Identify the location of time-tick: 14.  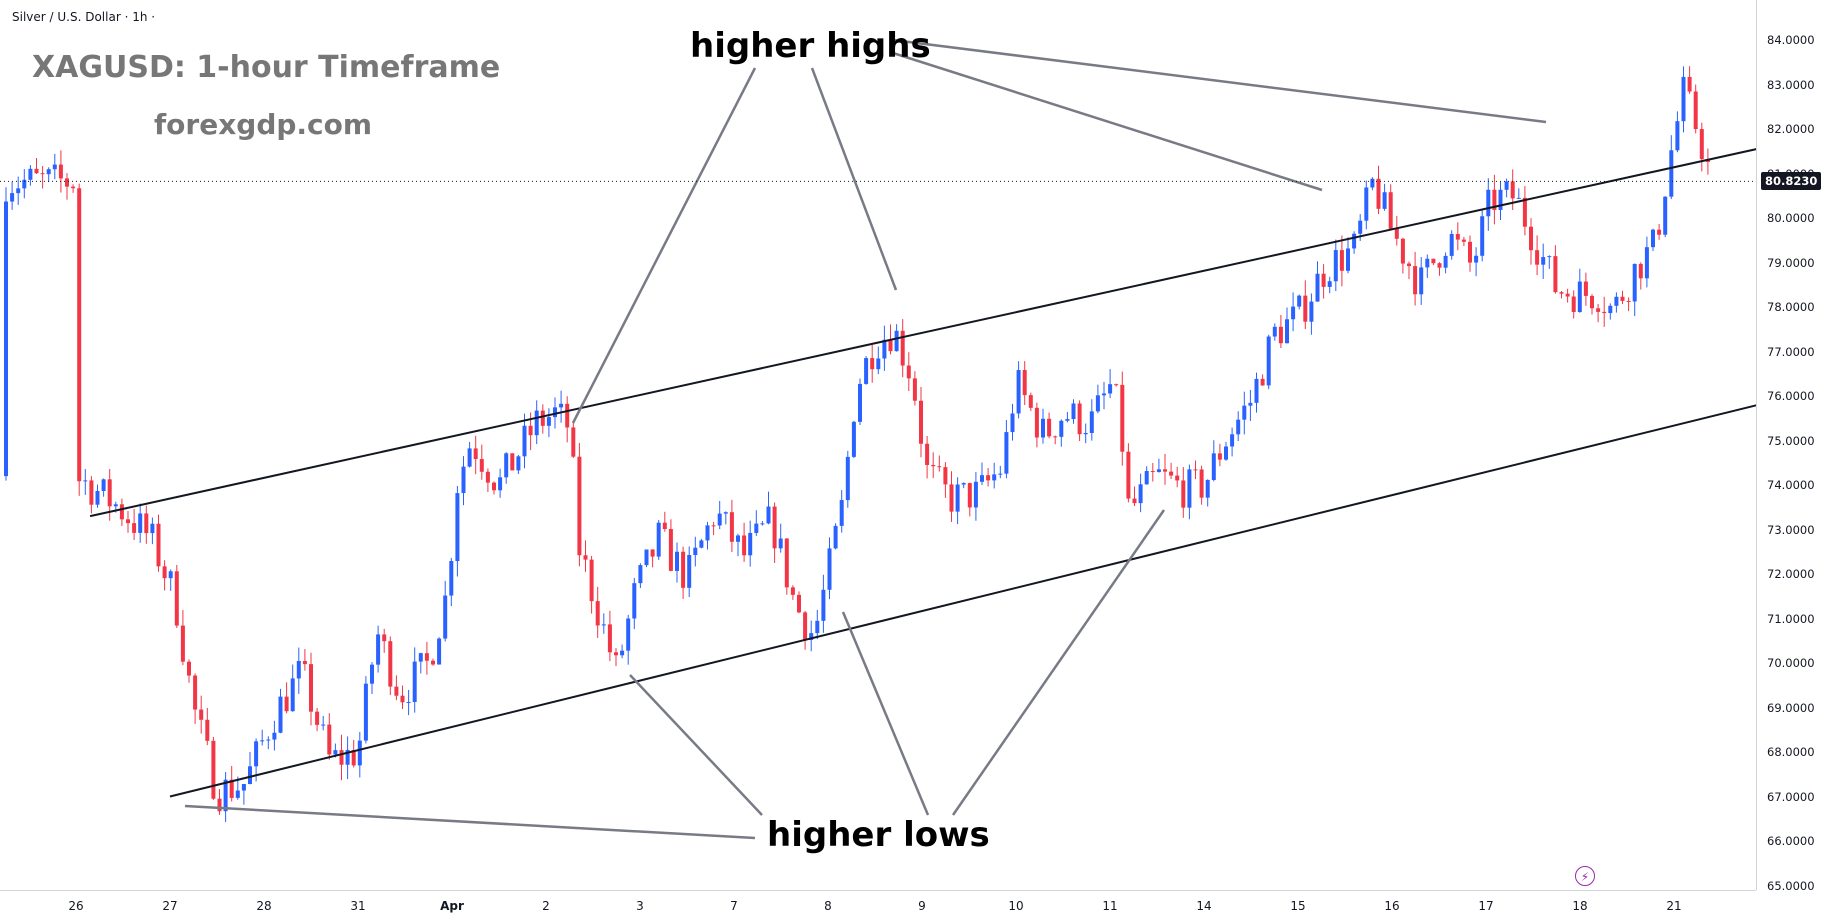
(1204, 906).